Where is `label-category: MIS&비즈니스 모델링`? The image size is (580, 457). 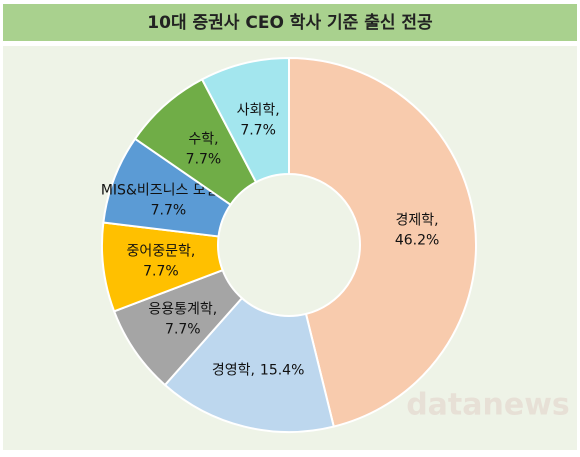
label-category: MIS&비즈니스 모델링 is located at coordinates (166, 190).